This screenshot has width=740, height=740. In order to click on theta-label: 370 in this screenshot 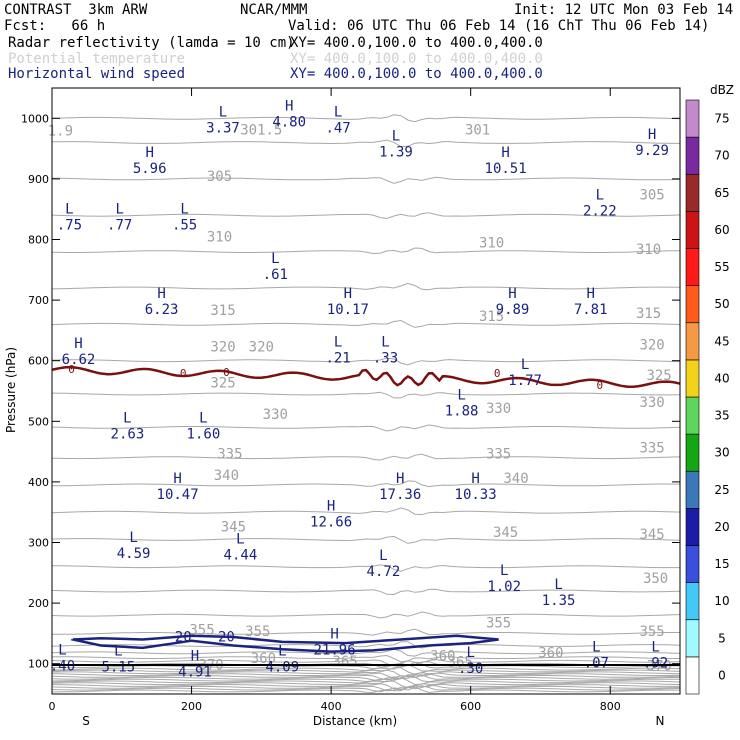, I will do `click(658, 667)`.